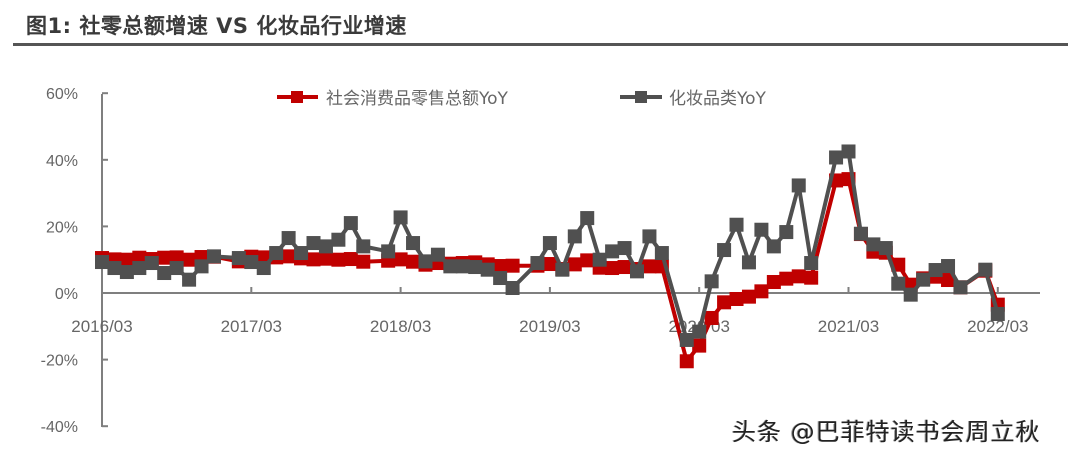  Describe the element at coordinates (997, 326) in the screenshot. I see `x-tick-label: 2022/03` at that location.